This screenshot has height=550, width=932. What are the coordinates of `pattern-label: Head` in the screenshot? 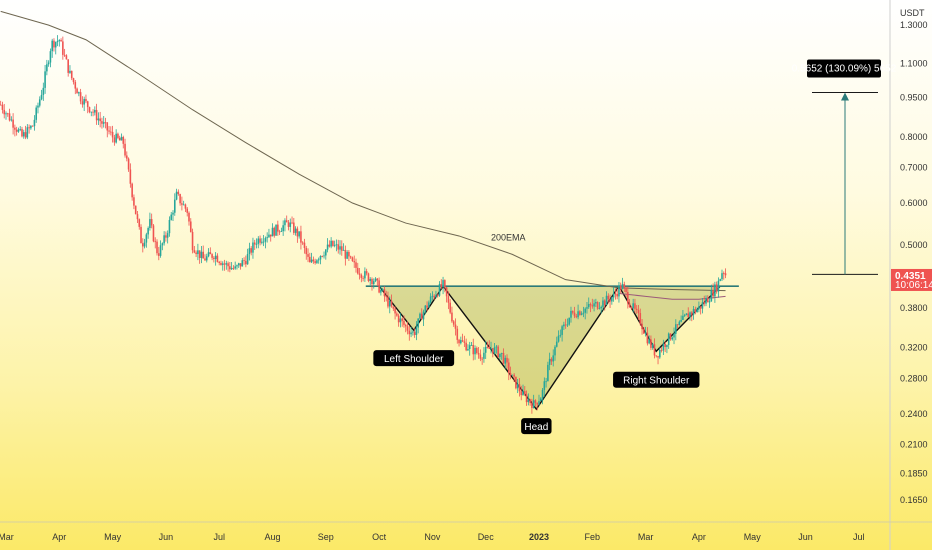 It's located at (536, 427).